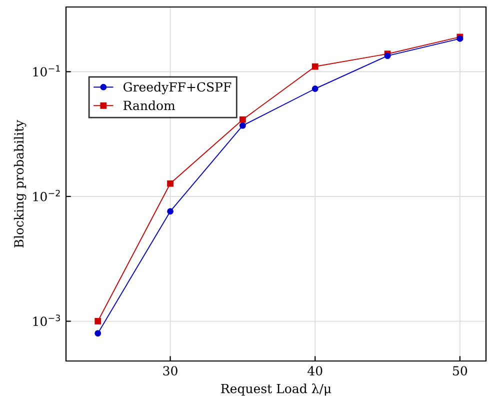 The image size is (489, 400). I want to click on x-tick-label: 50, so click(460, 371).